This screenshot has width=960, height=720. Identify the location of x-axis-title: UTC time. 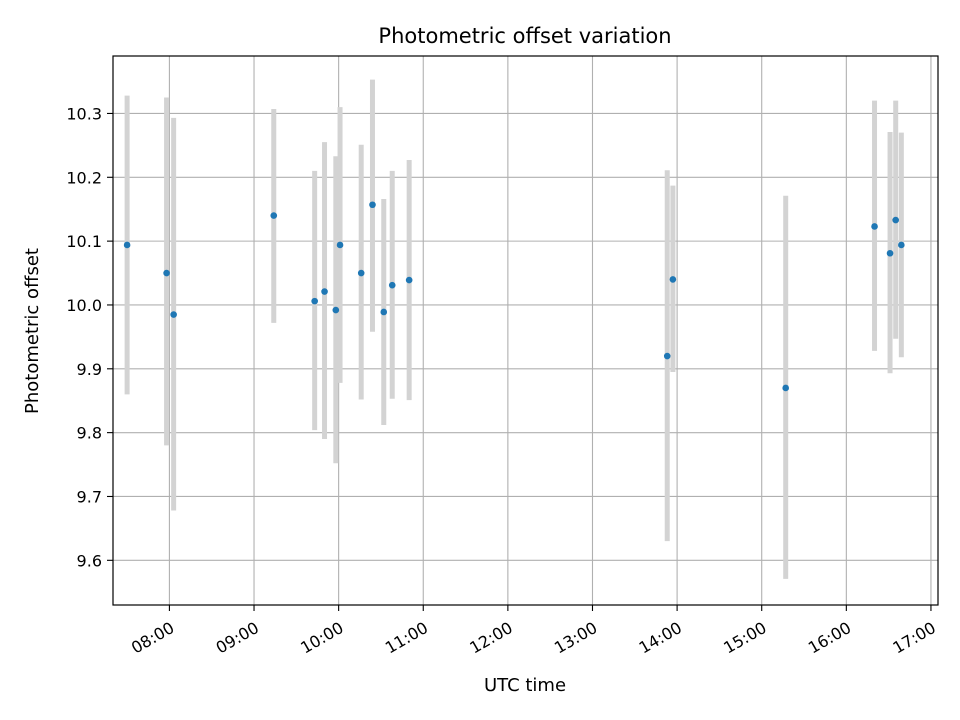
(525, 685).